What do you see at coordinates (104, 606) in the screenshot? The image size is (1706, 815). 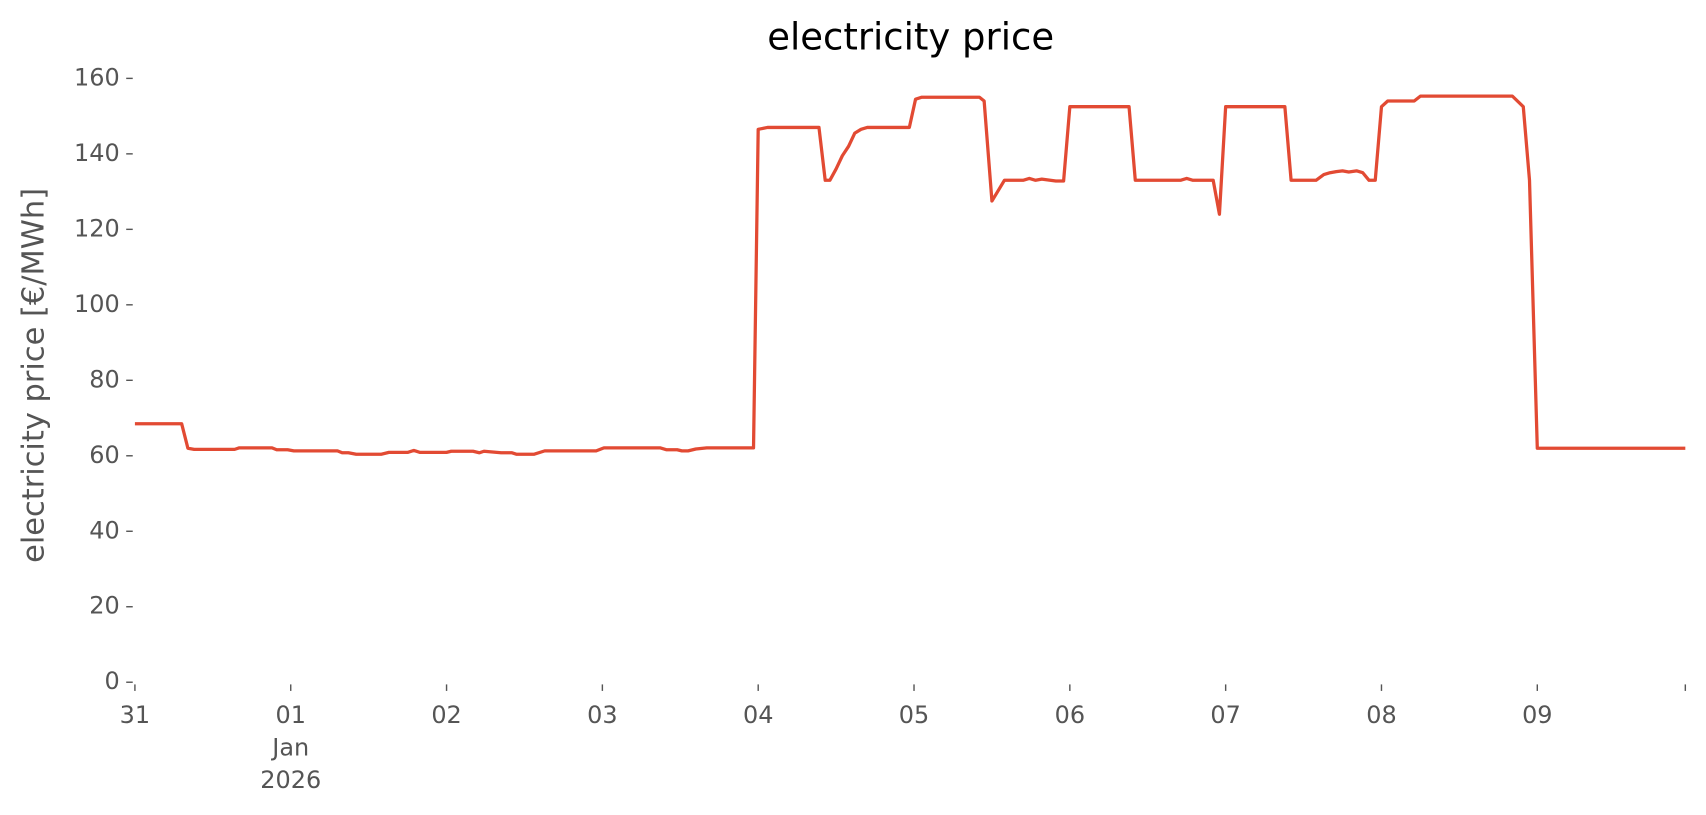 I see `y-tick-label: 20` at bounding box center [104, 606].